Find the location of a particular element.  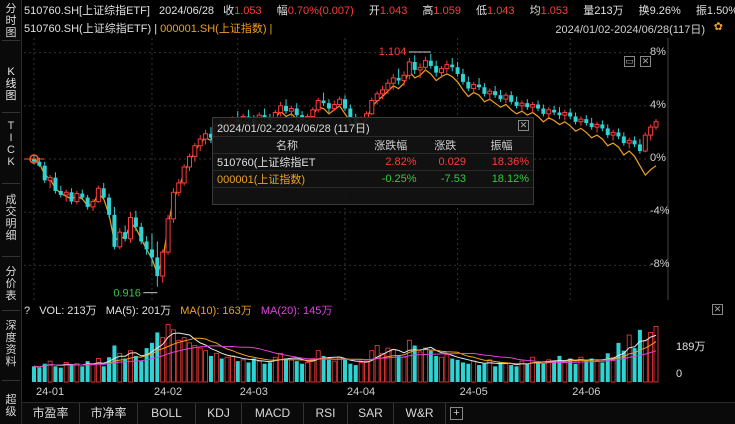

window-icon: ▭ is located at coordinates (629, 61).